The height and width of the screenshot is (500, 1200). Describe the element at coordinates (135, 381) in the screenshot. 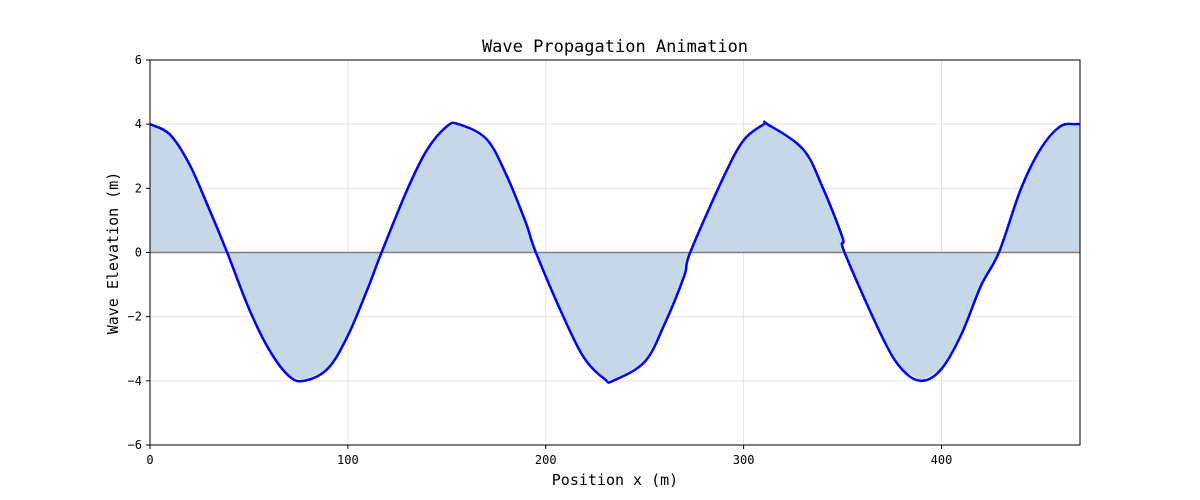

I see `y-tick-label: −4` at that location.